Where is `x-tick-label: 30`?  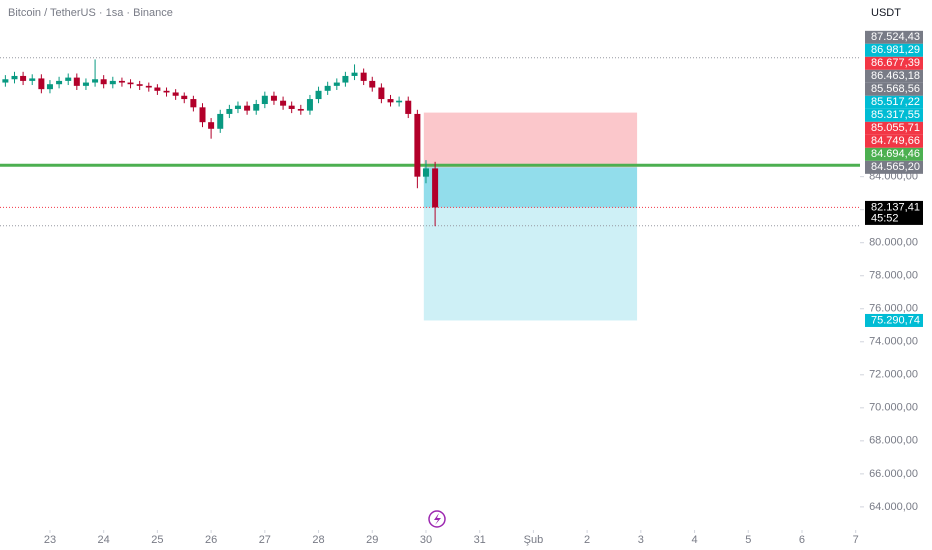 x-tick-label: 30 is located at coordinates (426, 540).